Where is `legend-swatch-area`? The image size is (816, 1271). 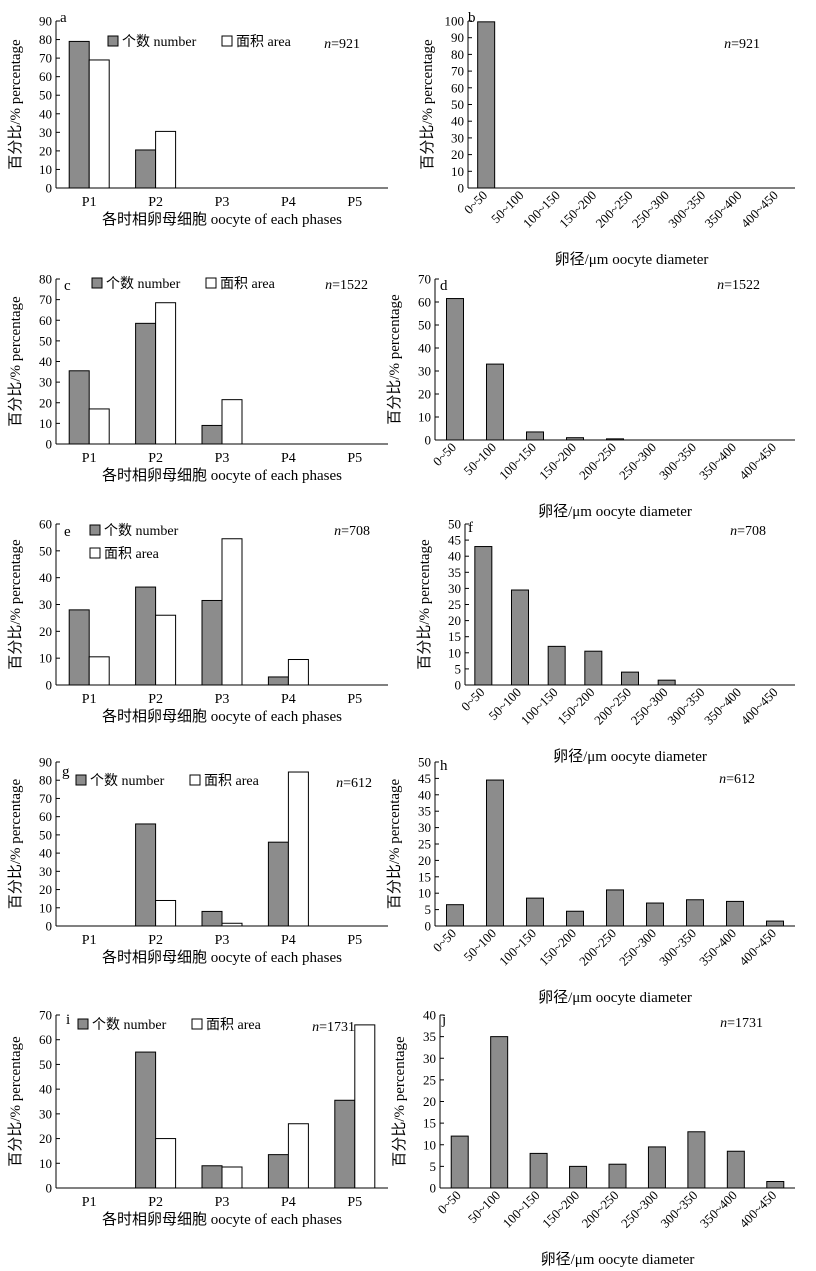 legend-swatch-area is located at coordinates (95, 553).